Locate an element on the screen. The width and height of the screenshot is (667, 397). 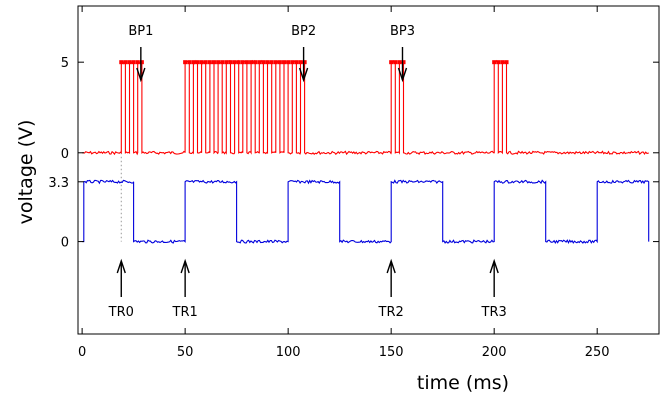
x-tick-label: 250 is located at coordinates (597, 352).